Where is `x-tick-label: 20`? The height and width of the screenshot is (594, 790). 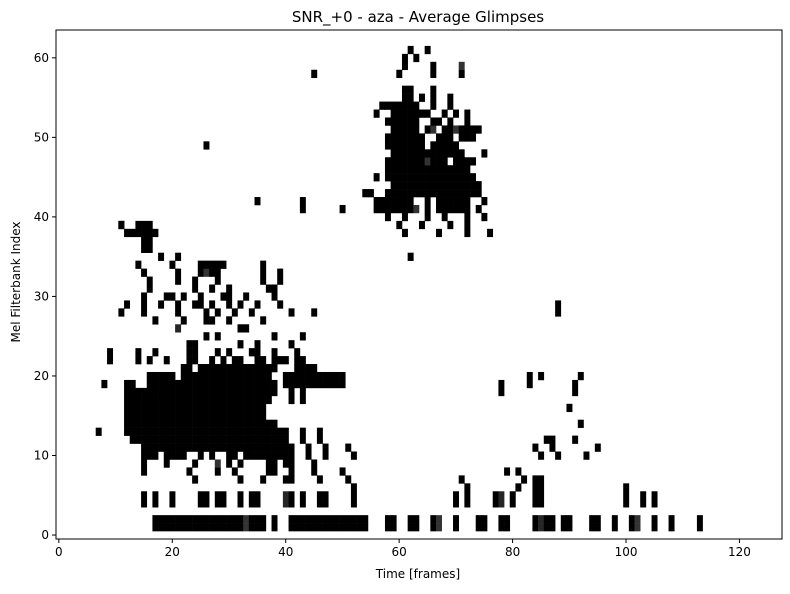 x-tick-label: 20 is located at coordinates (172, 552).